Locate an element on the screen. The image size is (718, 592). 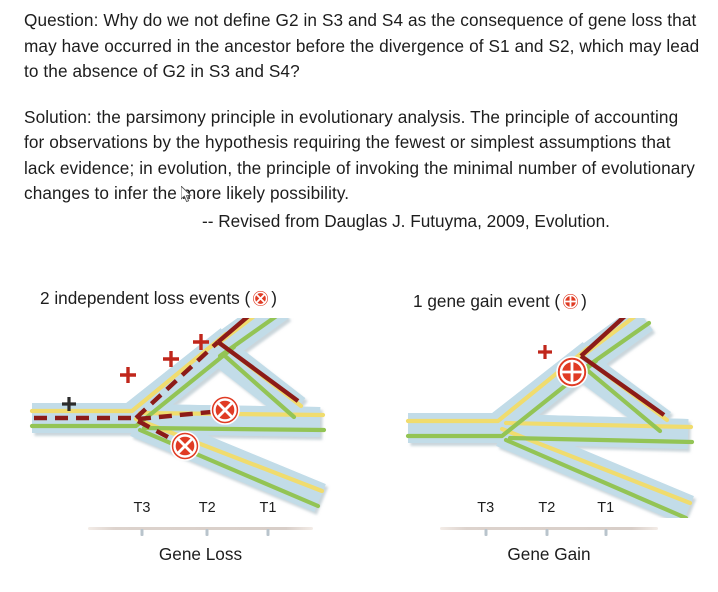
gene-g3-lines-left is located at coordinates (178, 413).